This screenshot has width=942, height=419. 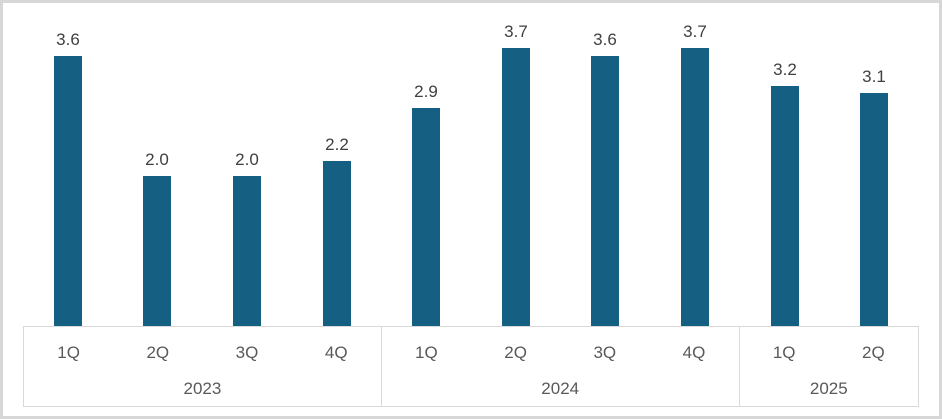 I want to click on bar-2023-4Q, so click(x=337, y=243).